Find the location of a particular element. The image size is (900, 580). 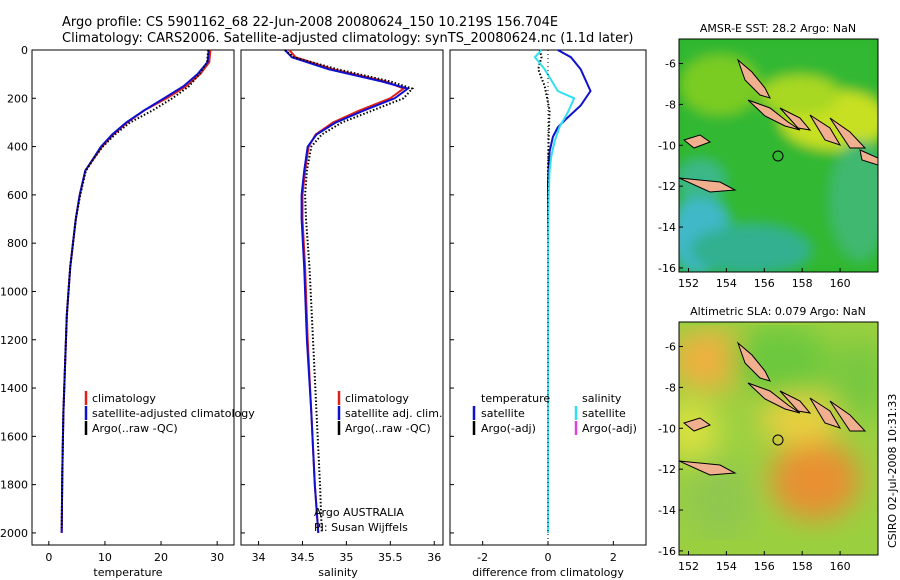

depth-tick-label: 1200 is located at coordinates (14, 340).